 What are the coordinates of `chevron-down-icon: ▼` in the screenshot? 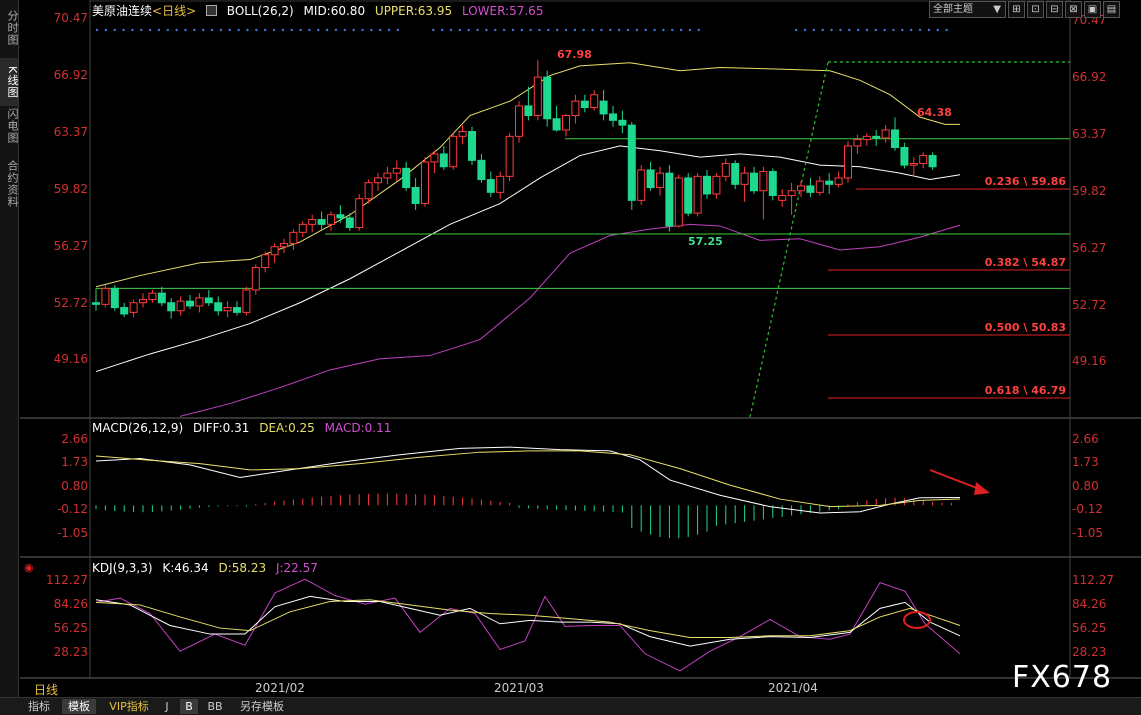 It's located at (997, 9).